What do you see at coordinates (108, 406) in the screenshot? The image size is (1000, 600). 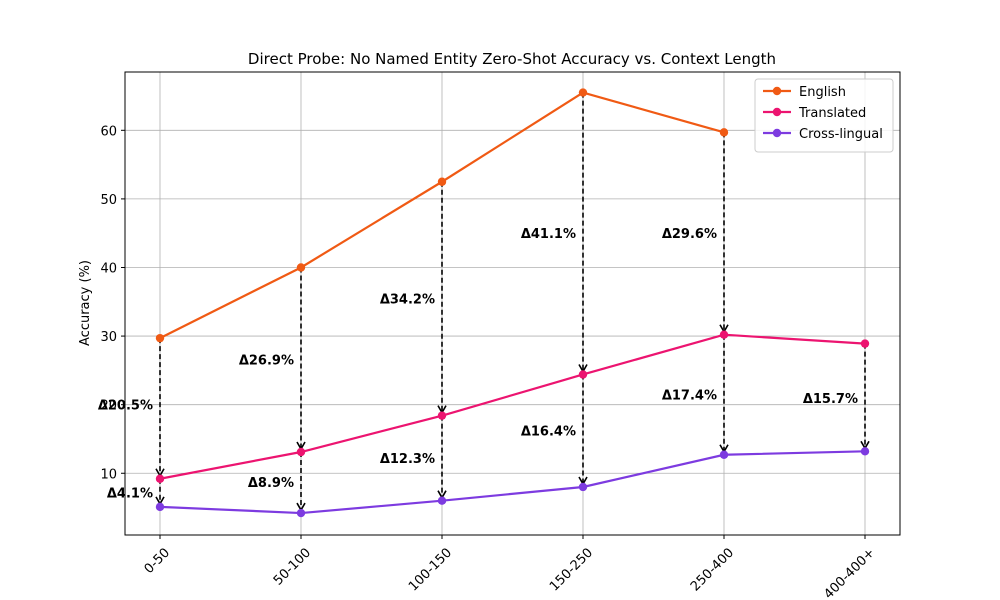 I see `y-tick-label: 20` at bounding box center [108, 406].